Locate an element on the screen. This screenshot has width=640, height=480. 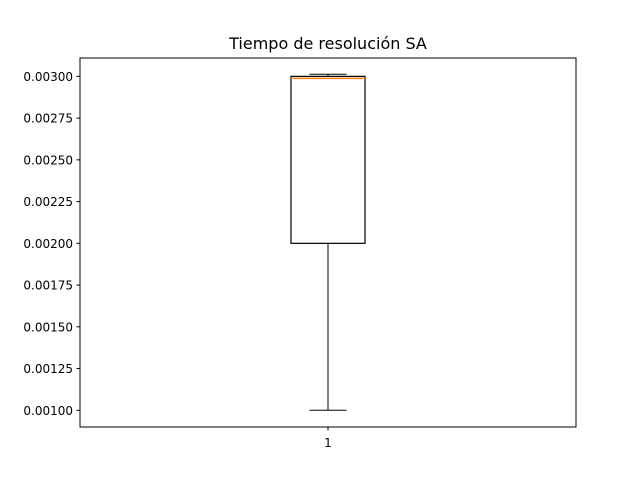
x-tick-label: 1 is located at coordinates (328, 443).